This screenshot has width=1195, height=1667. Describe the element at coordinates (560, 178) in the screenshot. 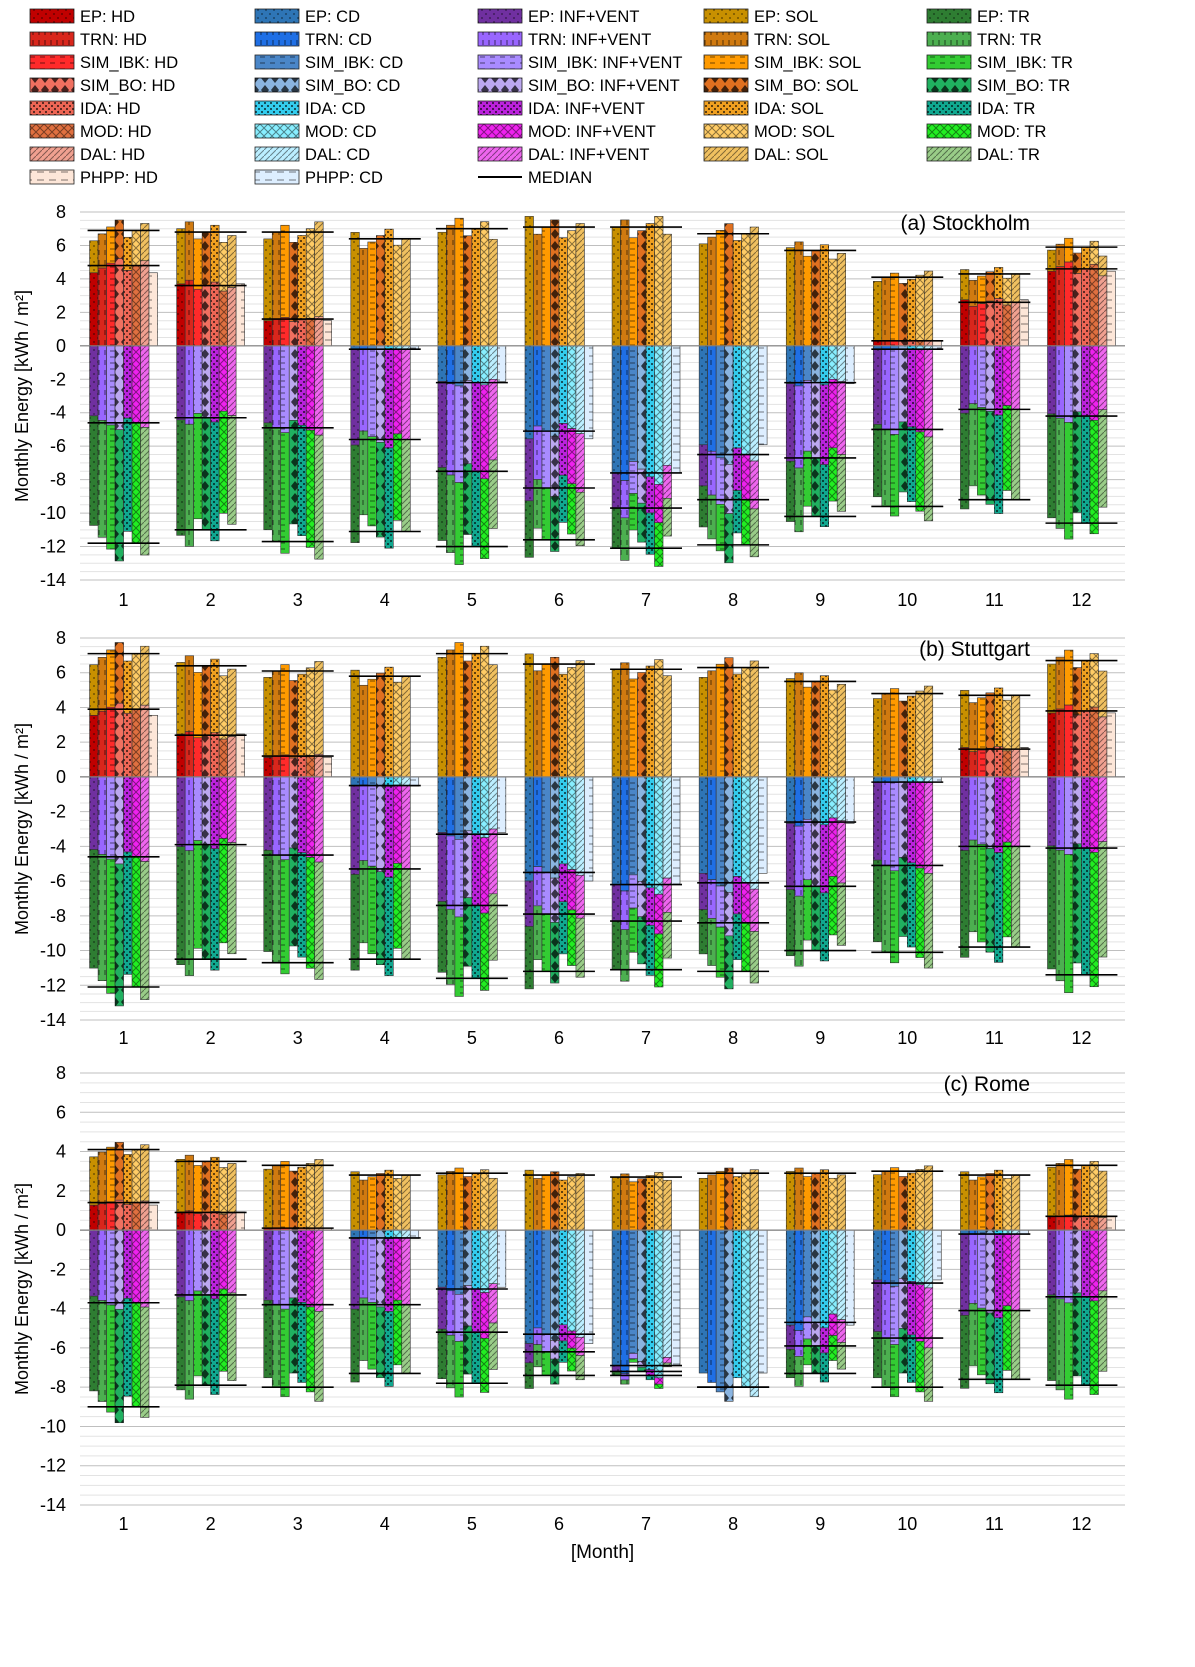

I see `legend-label: MEDIAN` at that location.